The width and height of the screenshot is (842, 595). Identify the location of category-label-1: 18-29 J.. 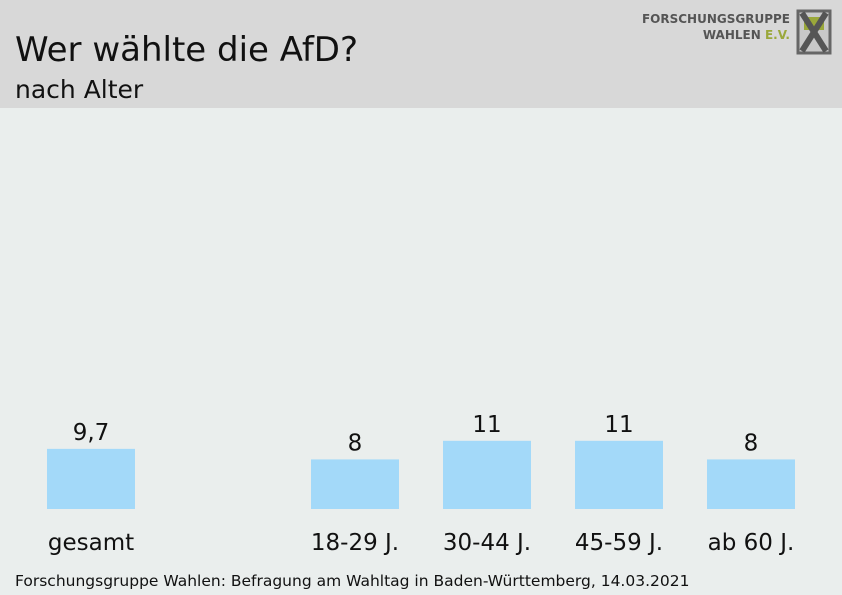
(355, 543).